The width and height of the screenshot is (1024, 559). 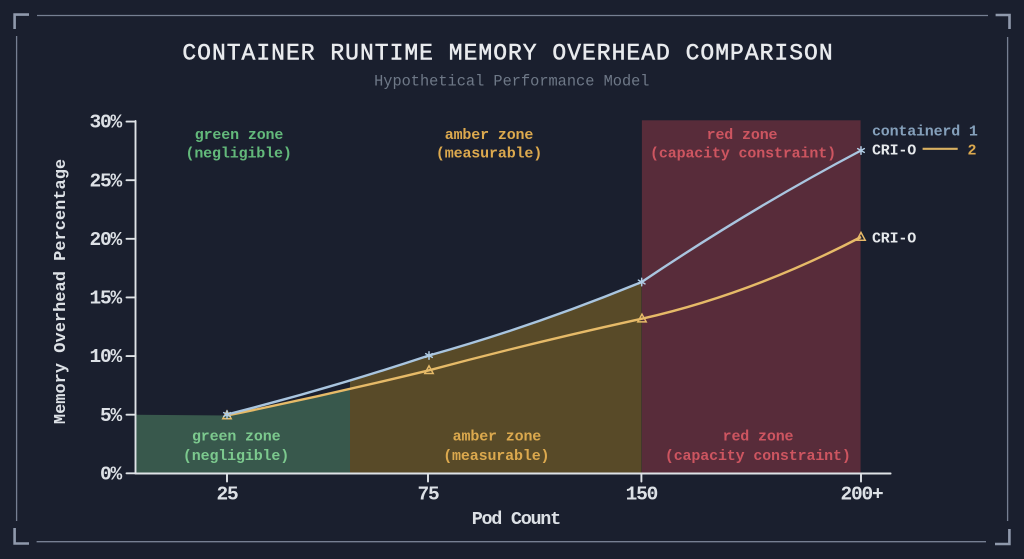 I want to click on svg-text: 10%, so click(x=105, y=357).